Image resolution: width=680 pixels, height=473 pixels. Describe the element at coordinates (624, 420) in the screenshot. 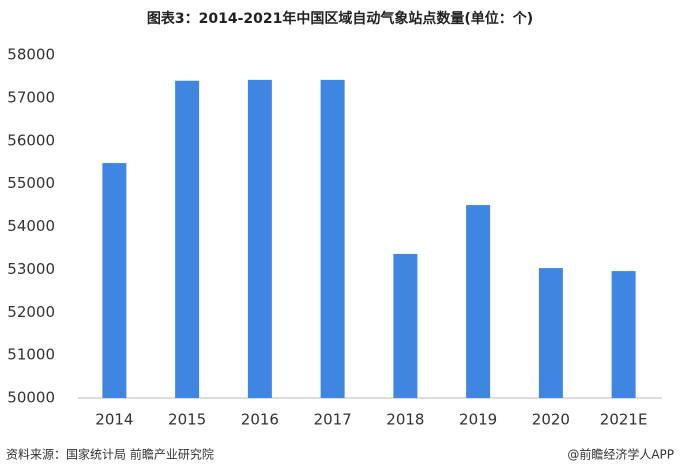

I see `x-tick-label: 2021E` at that location.